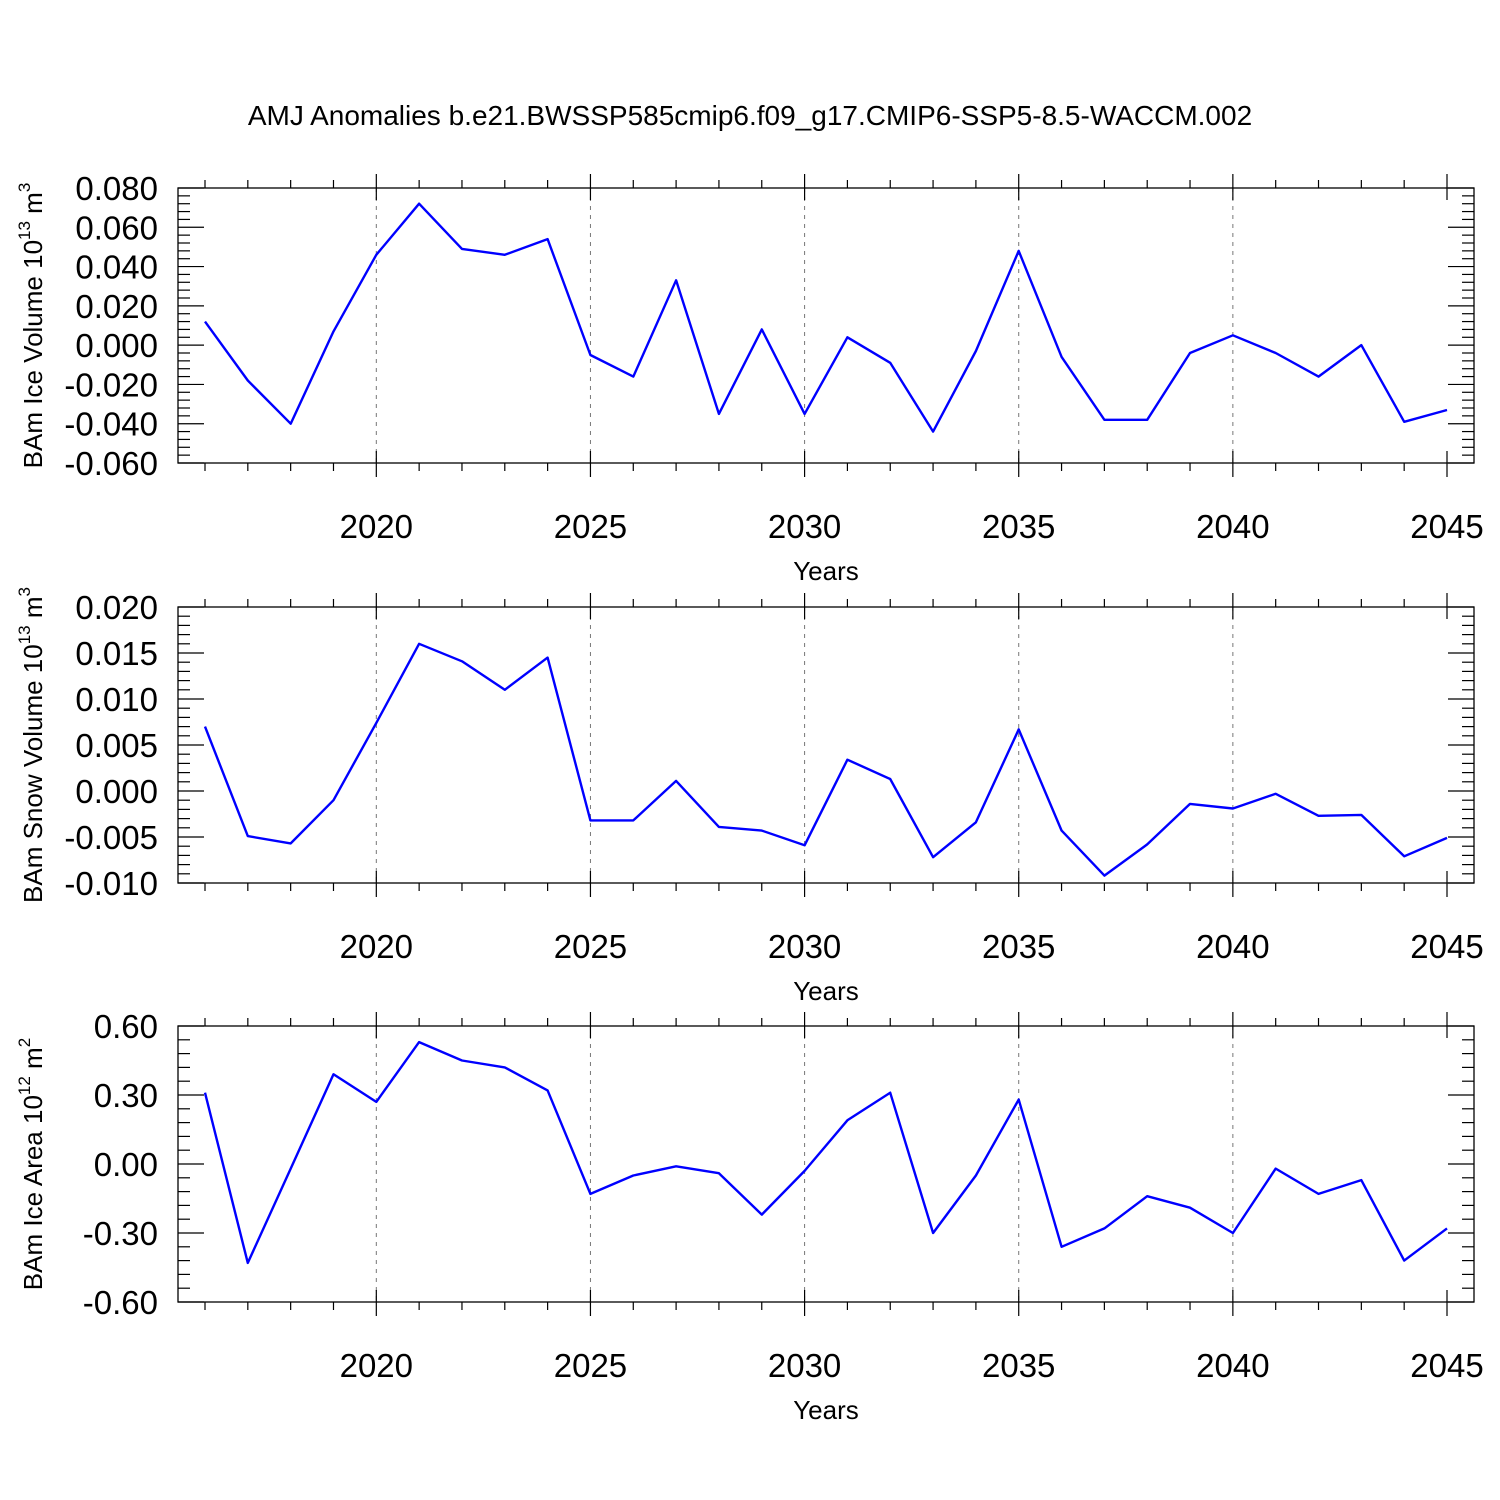 This screenshot has height=1500, width=1500. I want to click on y-axis-label: BAm Ice Volume 1013 m3, so click(31, 326).